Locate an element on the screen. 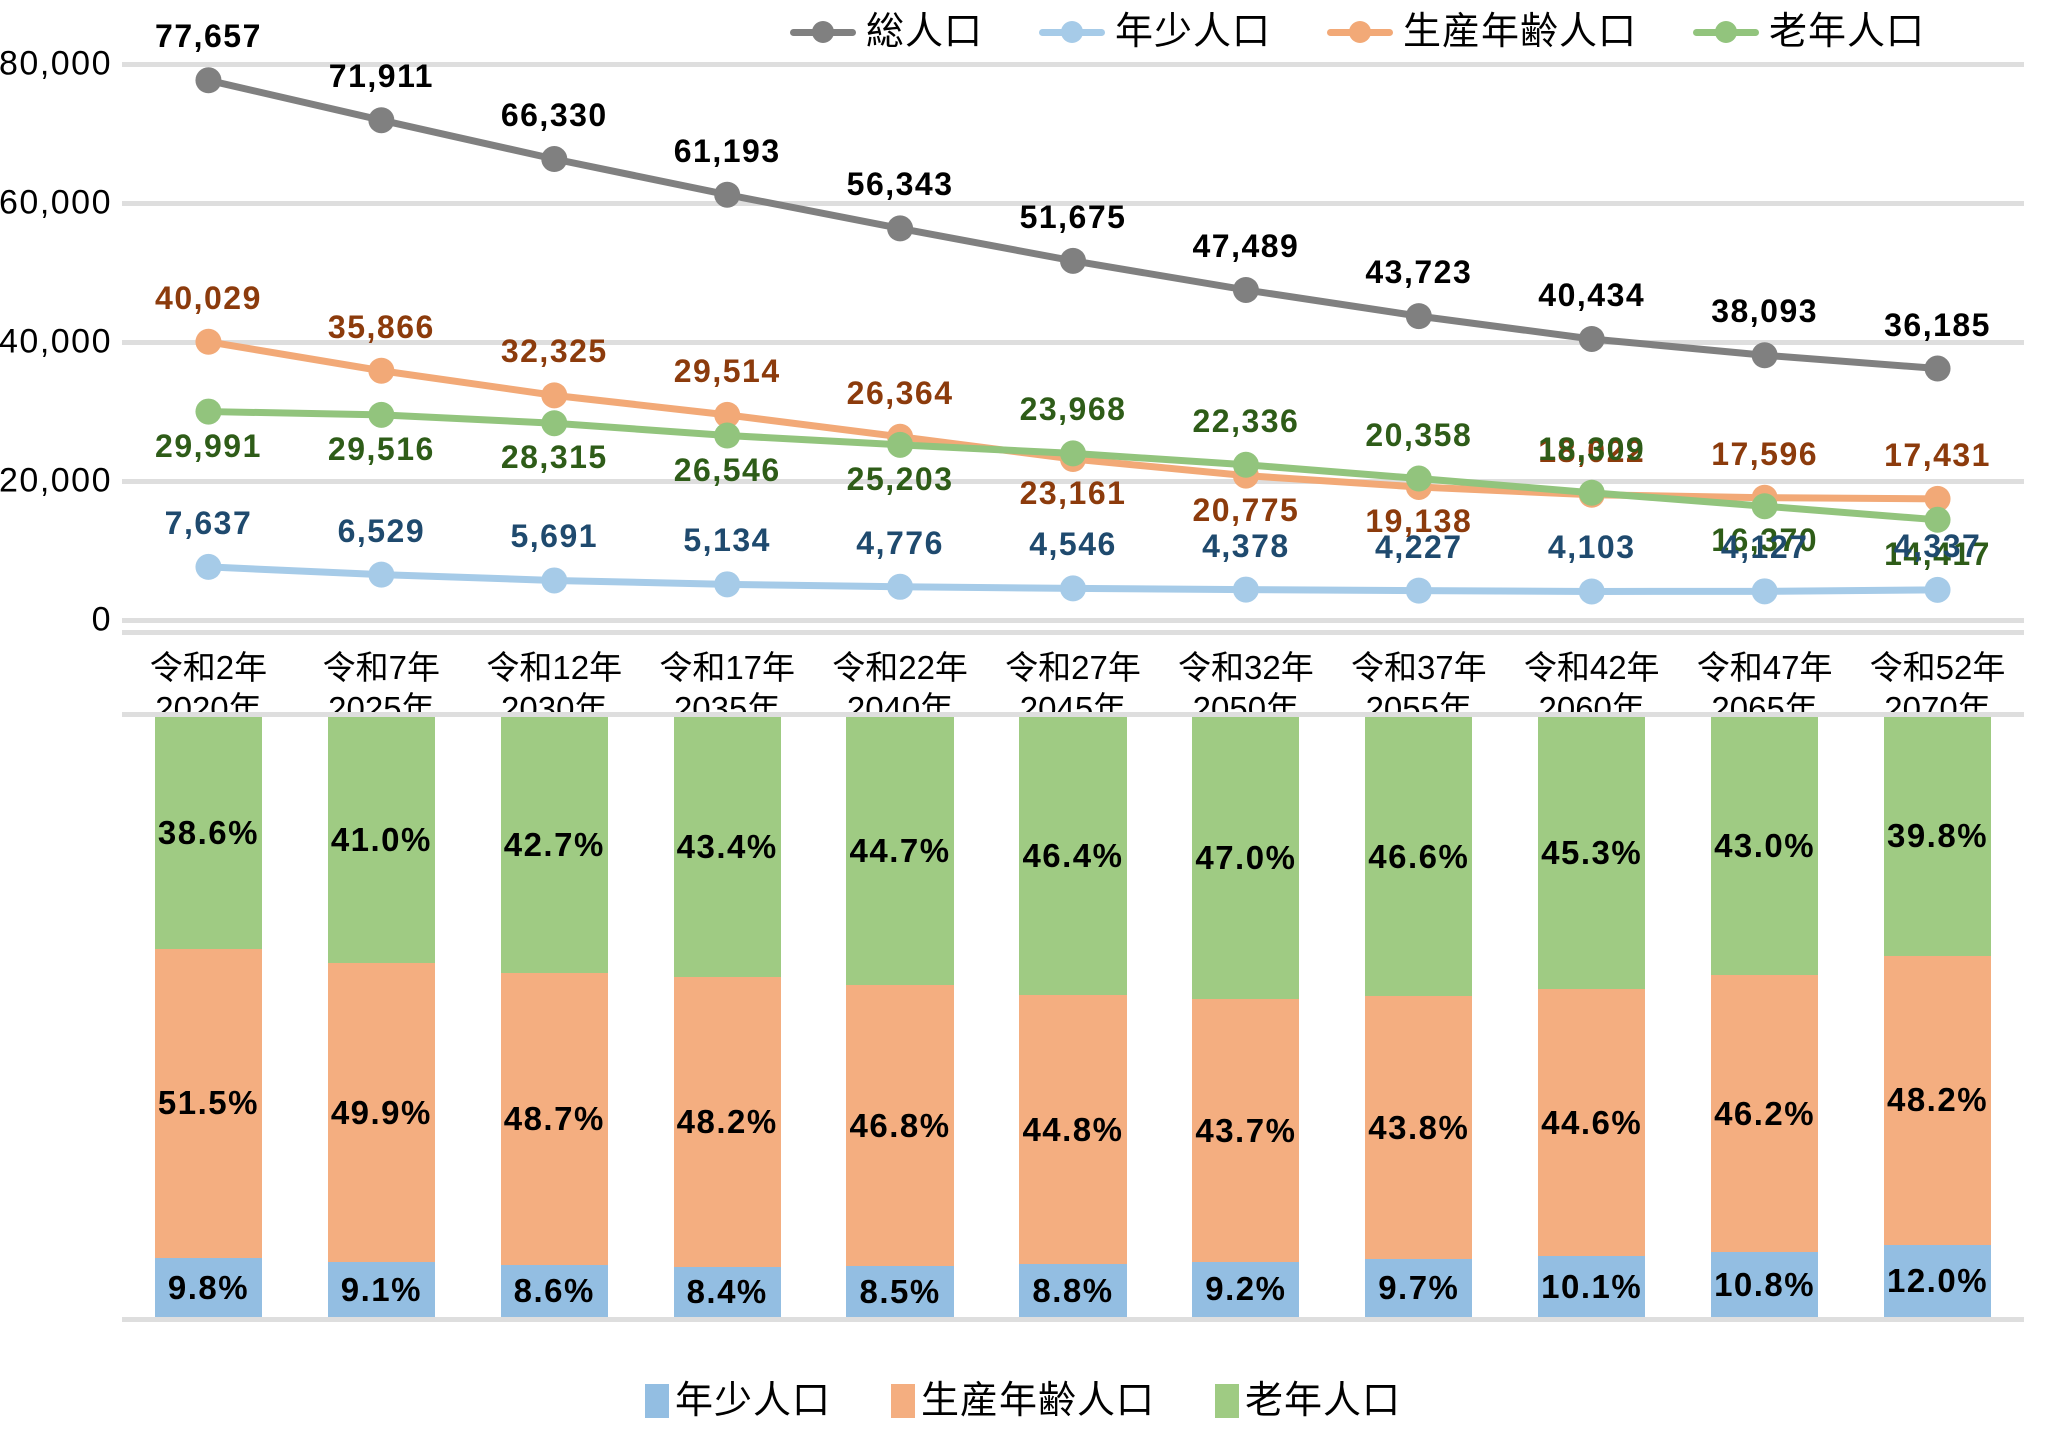 This screenshot has height=1440, width=2046. bar-segment: 43.0% is located at coordinates (1765, 846).